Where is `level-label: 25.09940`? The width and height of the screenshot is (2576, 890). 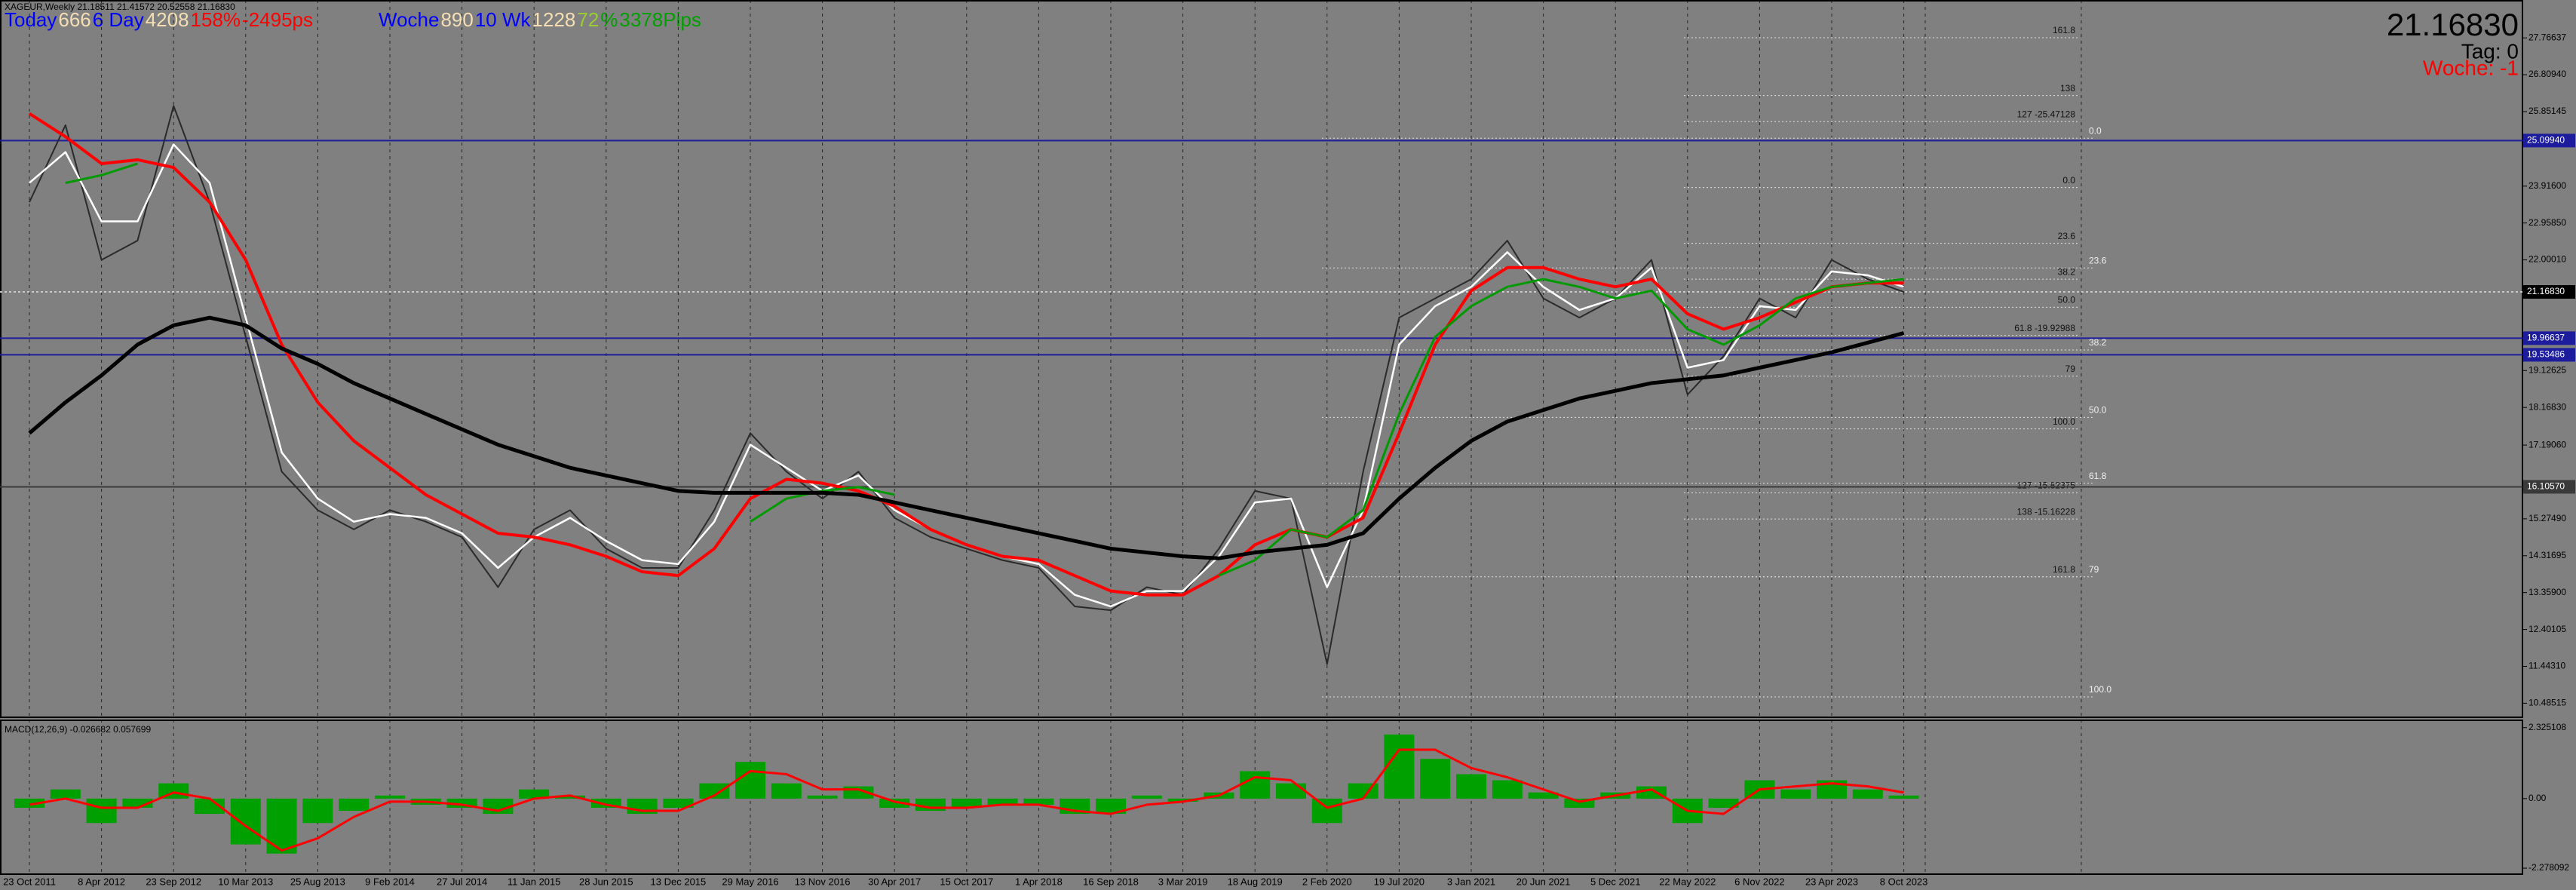 level-label: 25.09940 is located at coordinates (2546, 140).